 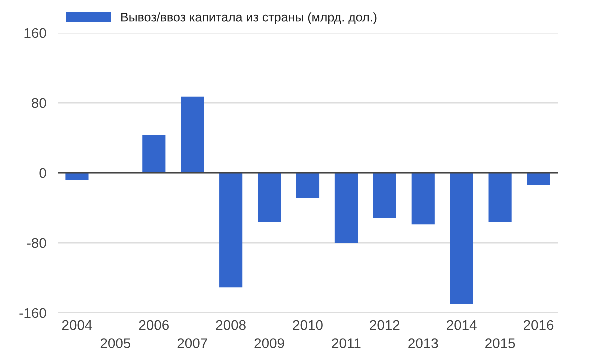 What do you see at coordinates (385, 325) in the screenshot?
I see `x-tick-label: 2012` at bounding box center [385, 325].